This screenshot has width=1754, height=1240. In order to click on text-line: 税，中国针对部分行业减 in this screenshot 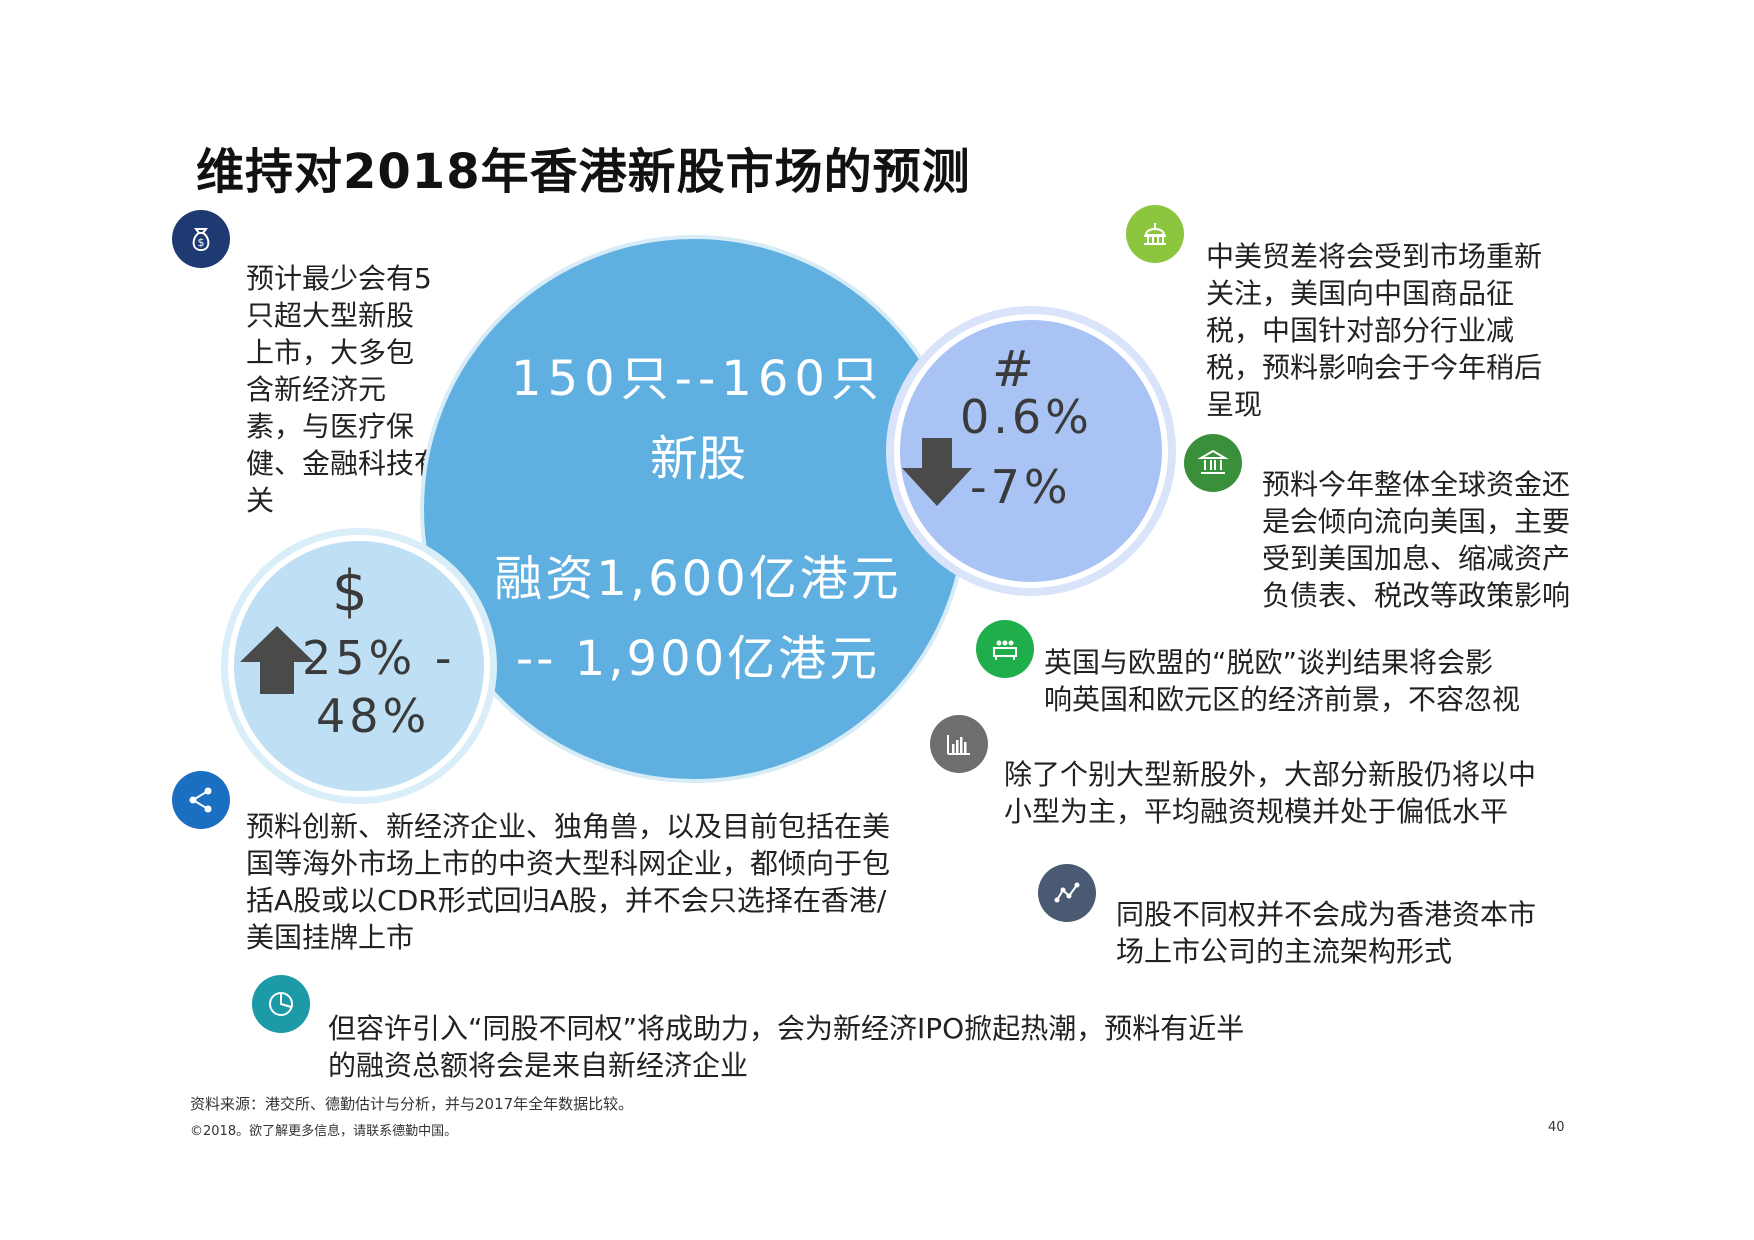, I will do `click(1360, 330)`.